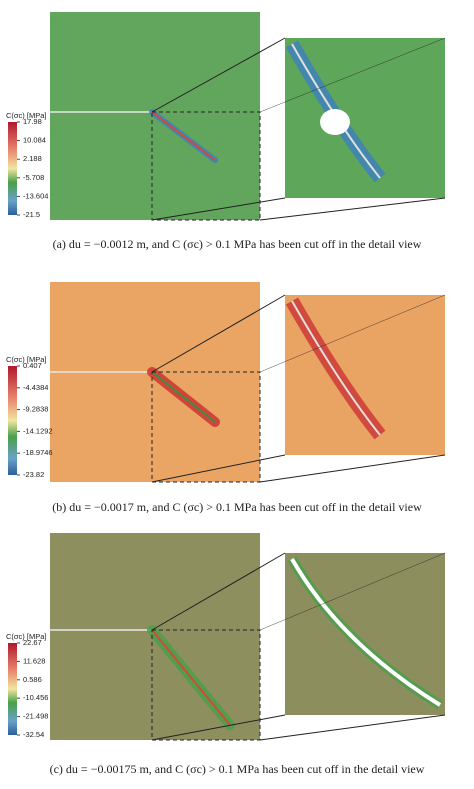 The image size is (474, 789). Describe the element at coordinates (31, 214) in the screenshot. I see `colorbar-tick-label: -21.5` at that location.